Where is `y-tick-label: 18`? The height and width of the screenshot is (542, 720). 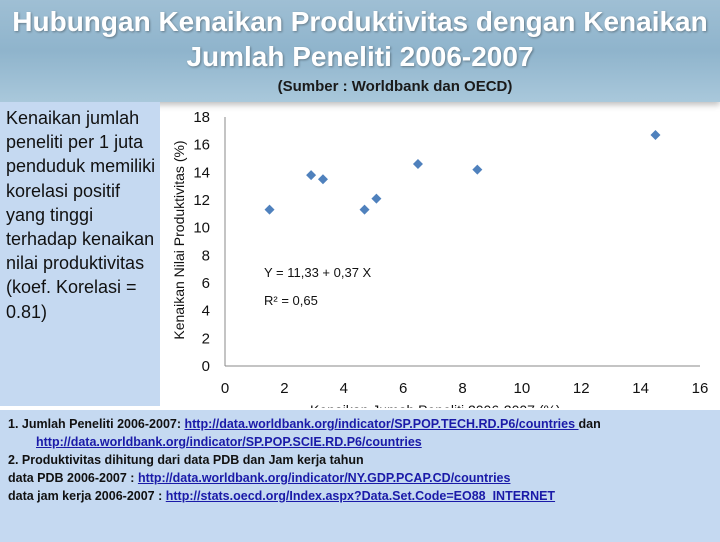
y-tick-label: 18 is located at coordinates (201, 117).